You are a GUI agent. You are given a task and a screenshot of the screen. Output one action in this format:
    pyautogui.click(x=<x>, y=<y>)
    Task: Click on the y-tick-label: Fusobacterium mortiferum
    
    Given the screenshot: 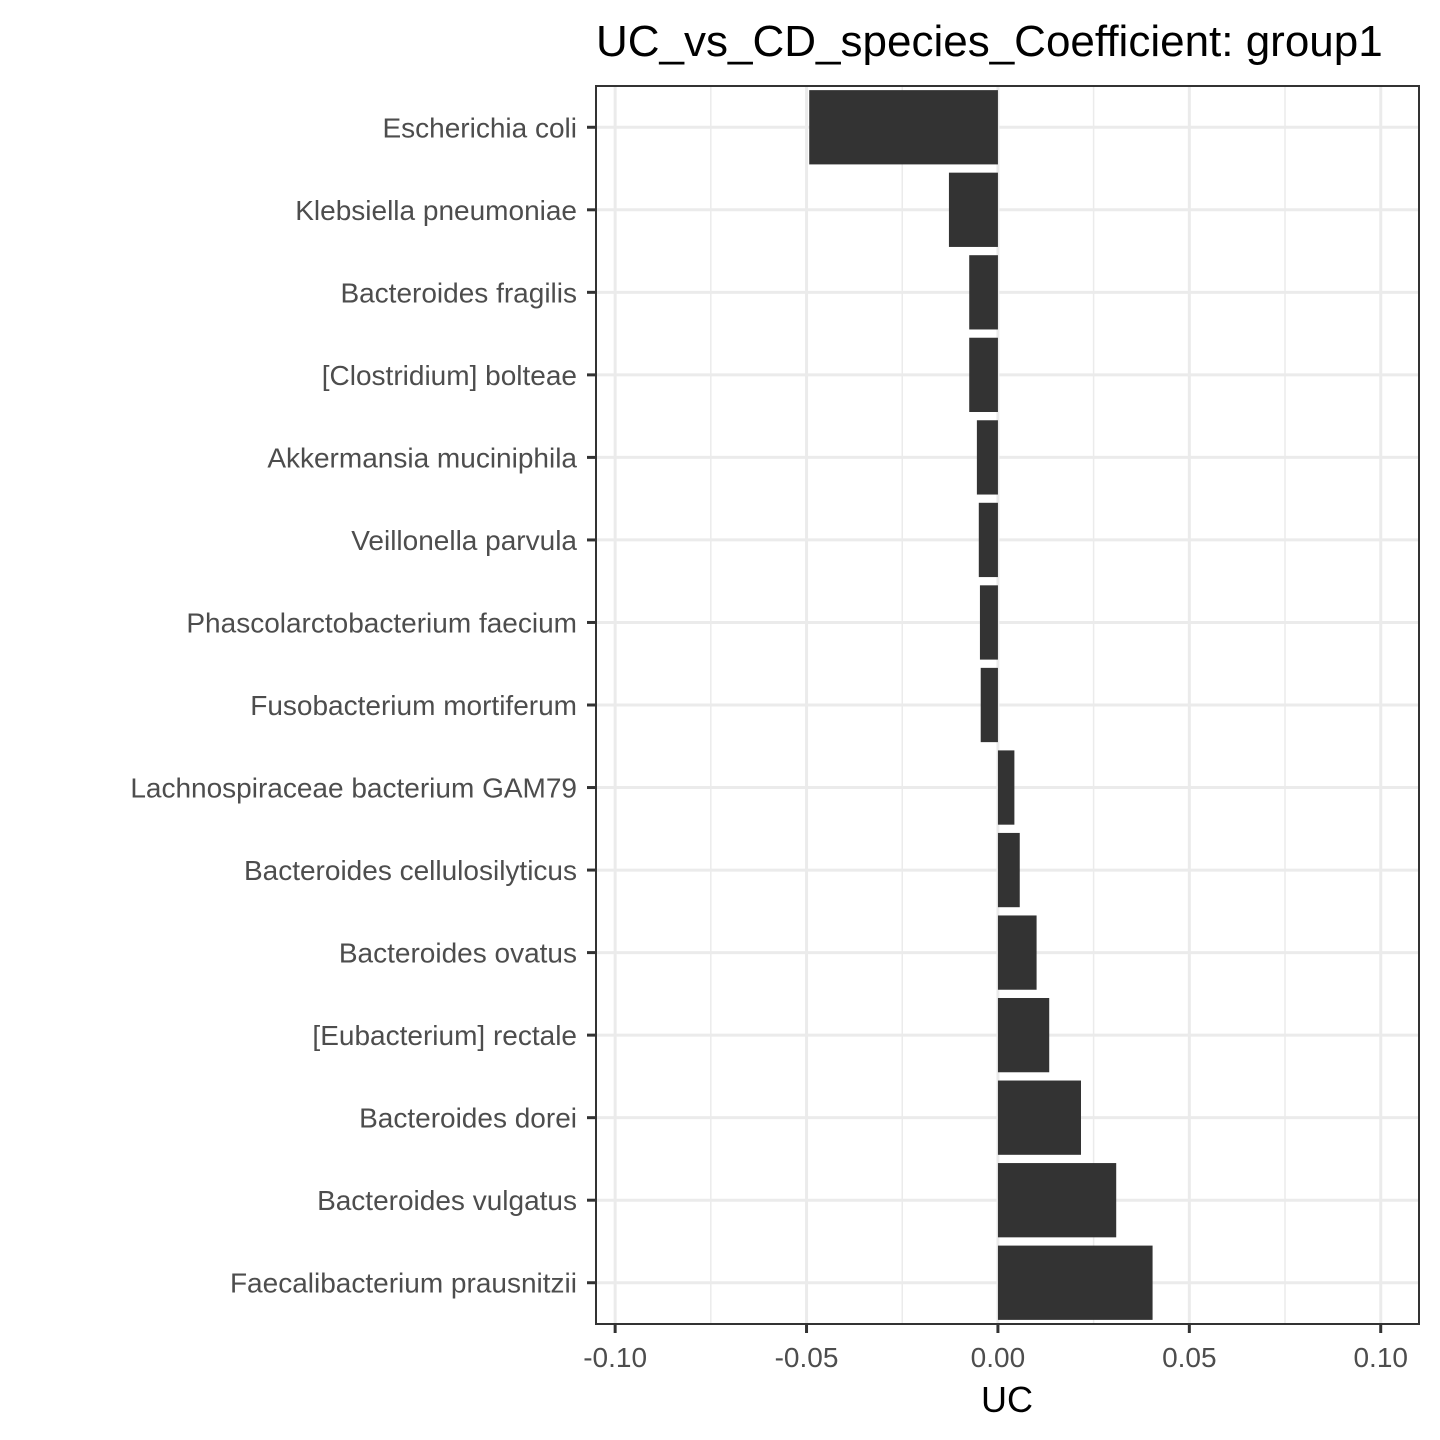 What is the action you would take?
    pyautogui.click(x=413, y=705)
    